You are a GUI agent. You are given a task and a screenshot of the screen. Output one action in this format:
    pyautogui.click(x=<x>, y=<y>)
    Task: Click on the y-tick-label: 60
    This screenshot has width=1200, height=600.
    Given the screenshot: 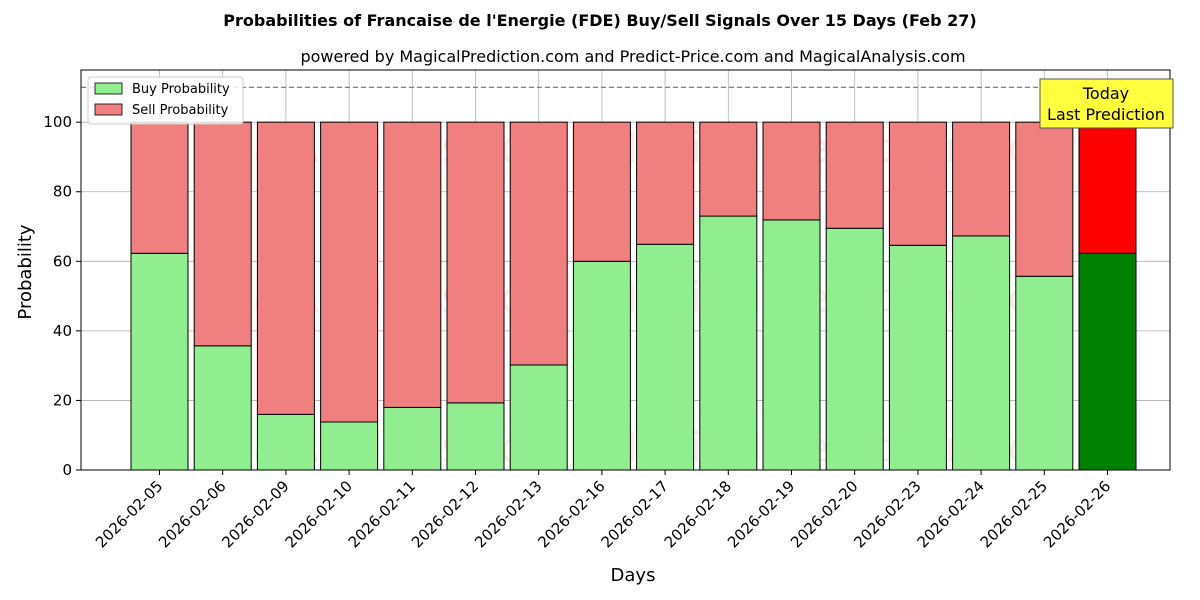 What is the action you would take?
    pyautogui.click(x=62, y=261)
    